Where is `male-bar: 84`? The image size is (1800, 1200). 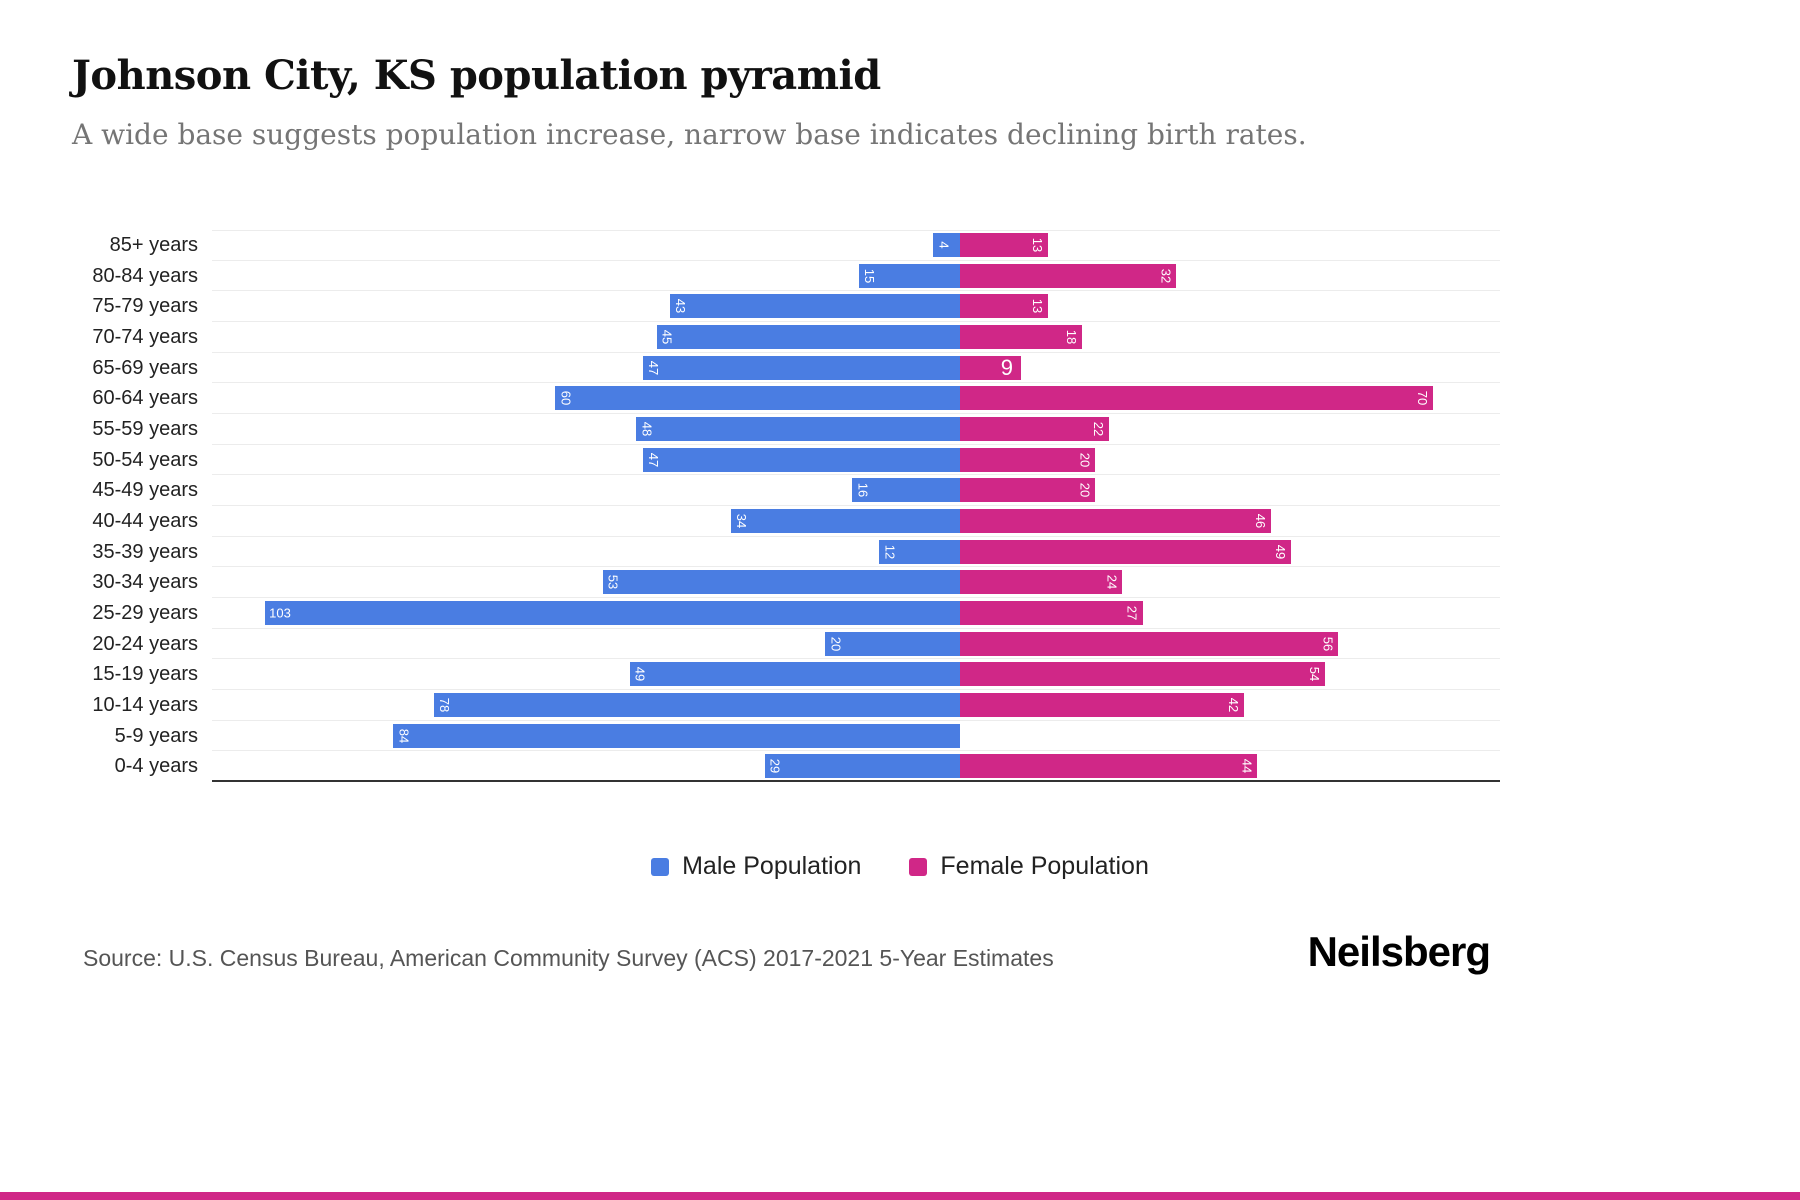 male-bar: 84 is located at coordinates (677, 735).